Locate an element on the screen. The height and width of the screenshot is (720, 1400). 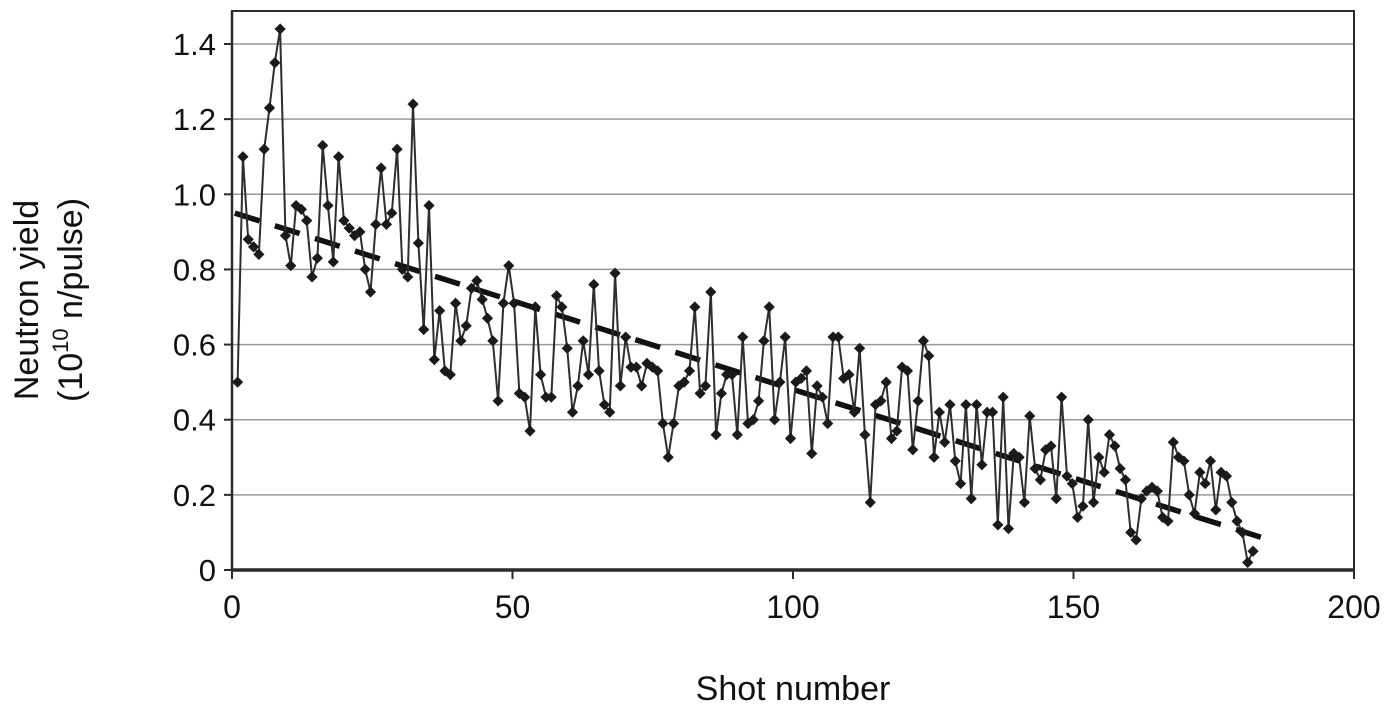
y-tick-label: 0.8 is located at coordinates (194, 269).